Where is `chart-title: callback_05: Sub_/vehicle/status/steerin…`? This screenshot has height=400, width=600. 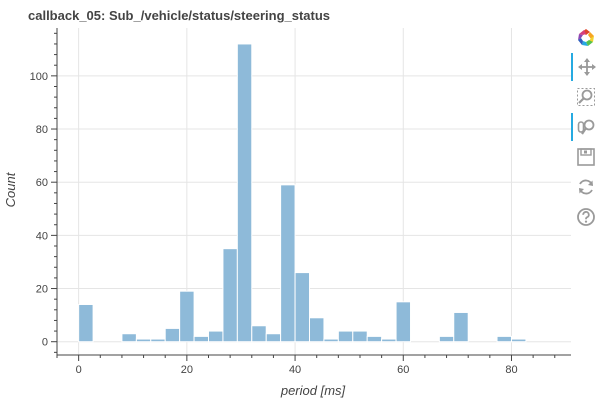
chart-title: callback_05: Sub_/vehicle/status/steerin… is located at coordinates (179, 15).